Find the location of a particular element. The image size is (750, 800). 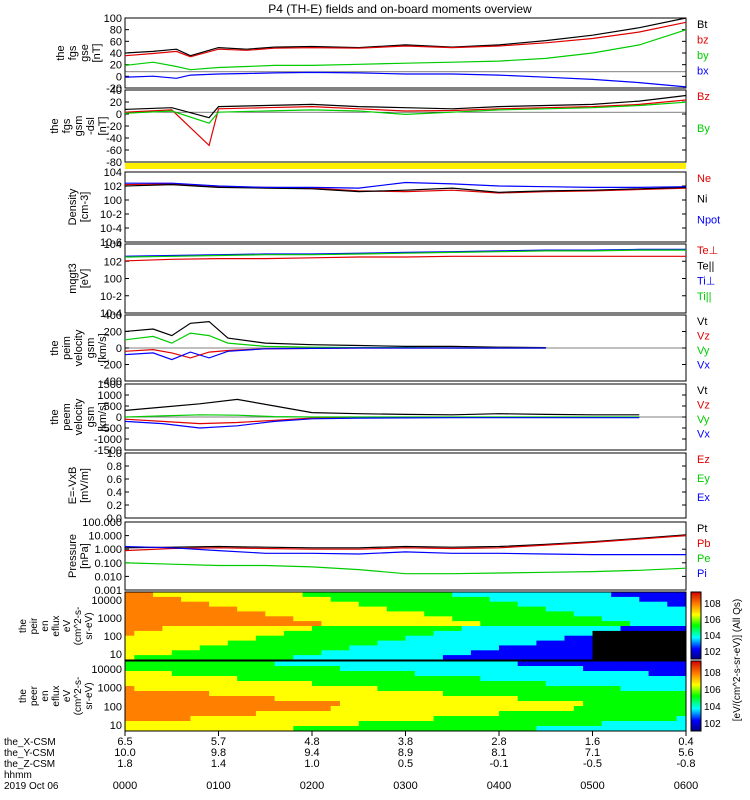

y-tick-label: 1000 is located at coordinates (110, 689).